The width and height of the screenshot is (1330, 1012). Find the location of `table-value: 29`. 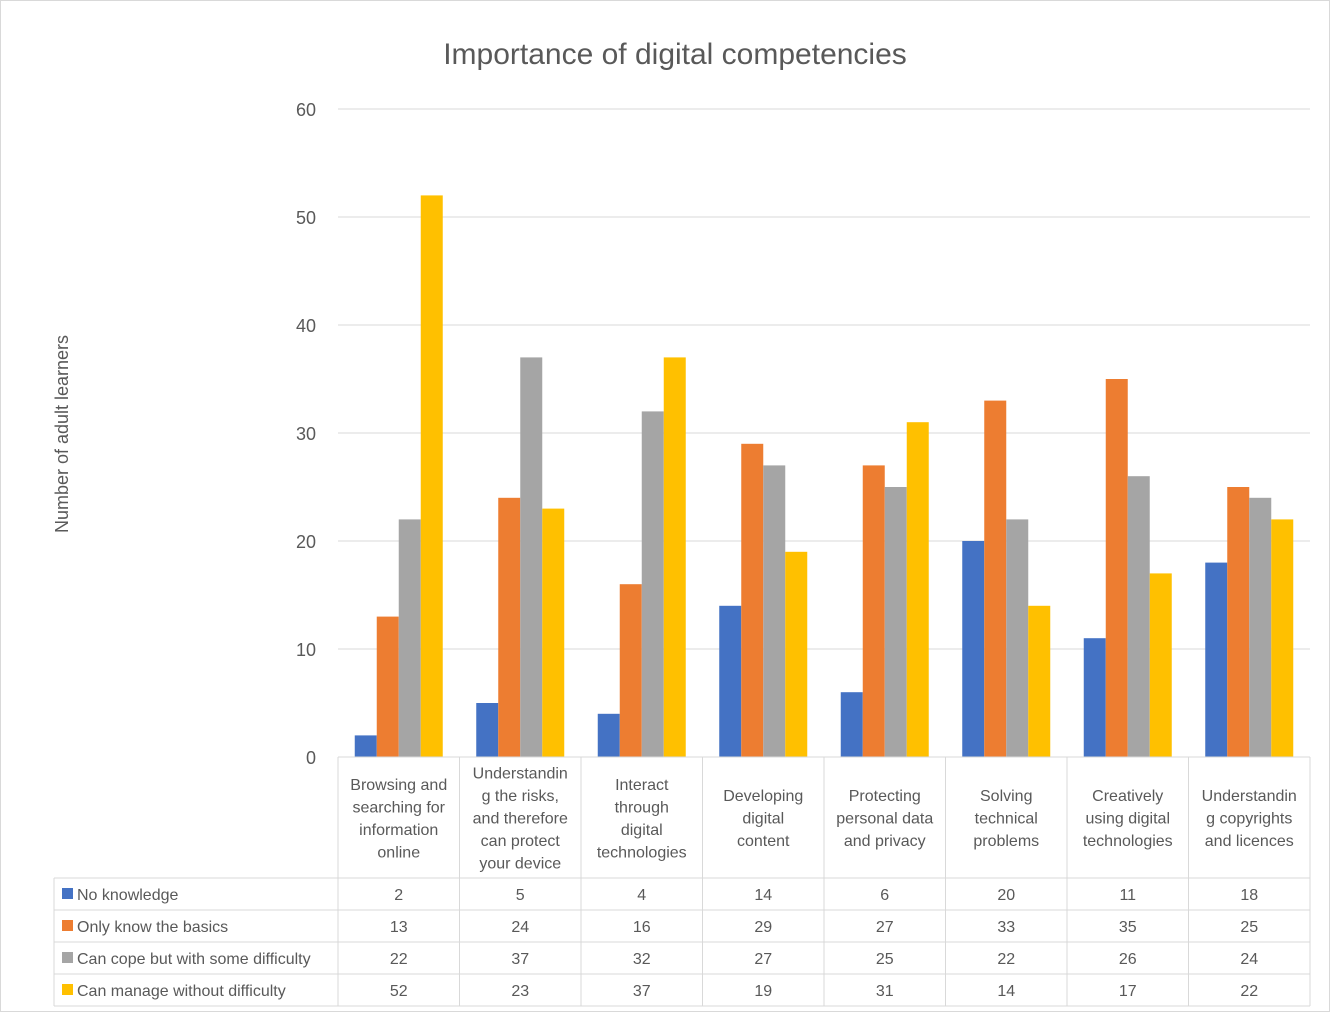

table-value: 29 is located at coordinates (763, 927).